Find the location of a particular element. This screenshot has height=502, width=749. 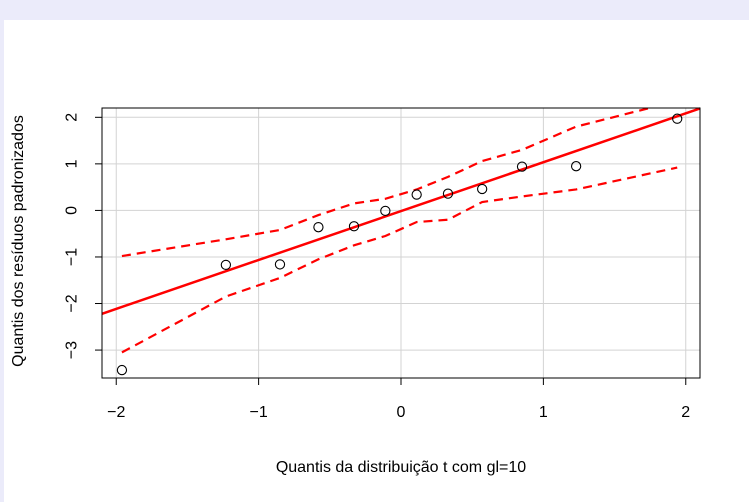

window-left-border is located at coordinates (2, 261).